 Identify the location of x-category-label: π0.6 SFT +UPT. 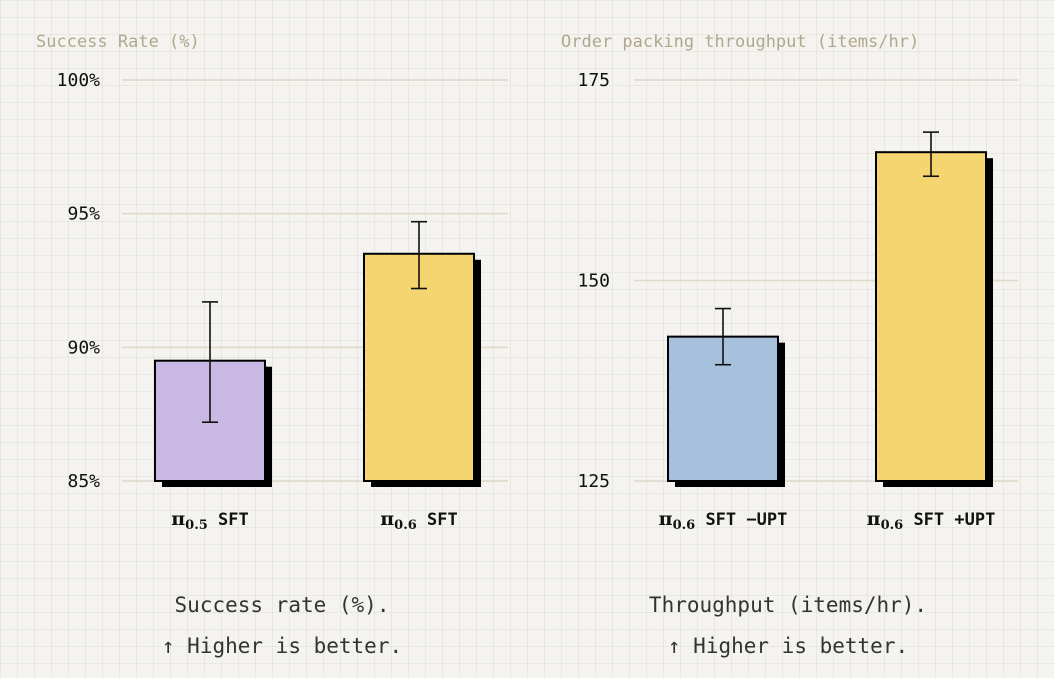
(931, 520).